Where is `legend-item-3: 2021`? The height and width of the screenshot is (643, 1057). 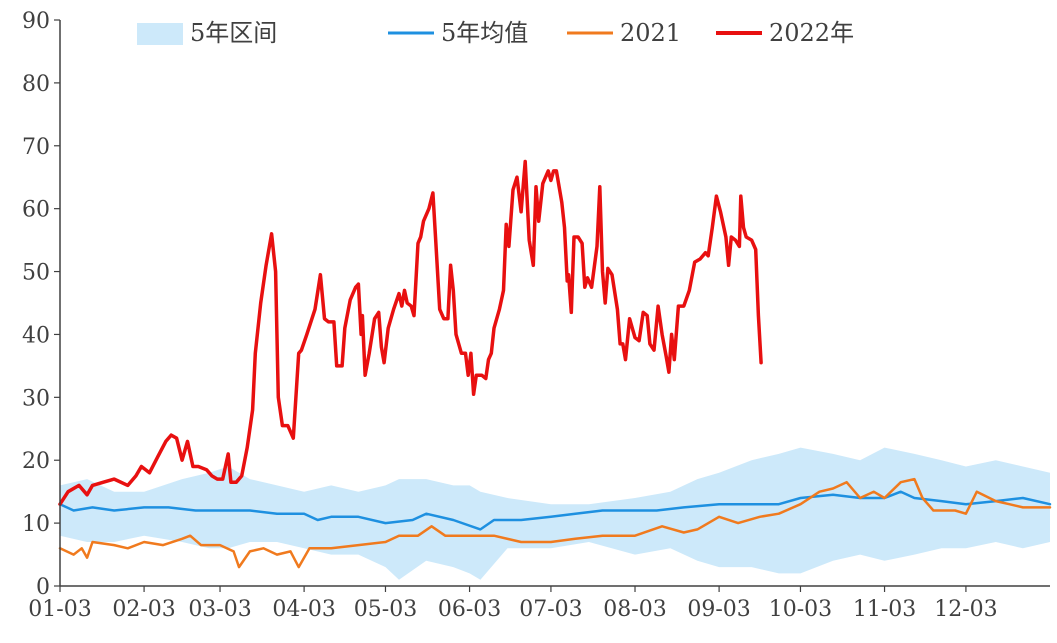
legend-item-3: 2021 is located at coordinates (624, 33).